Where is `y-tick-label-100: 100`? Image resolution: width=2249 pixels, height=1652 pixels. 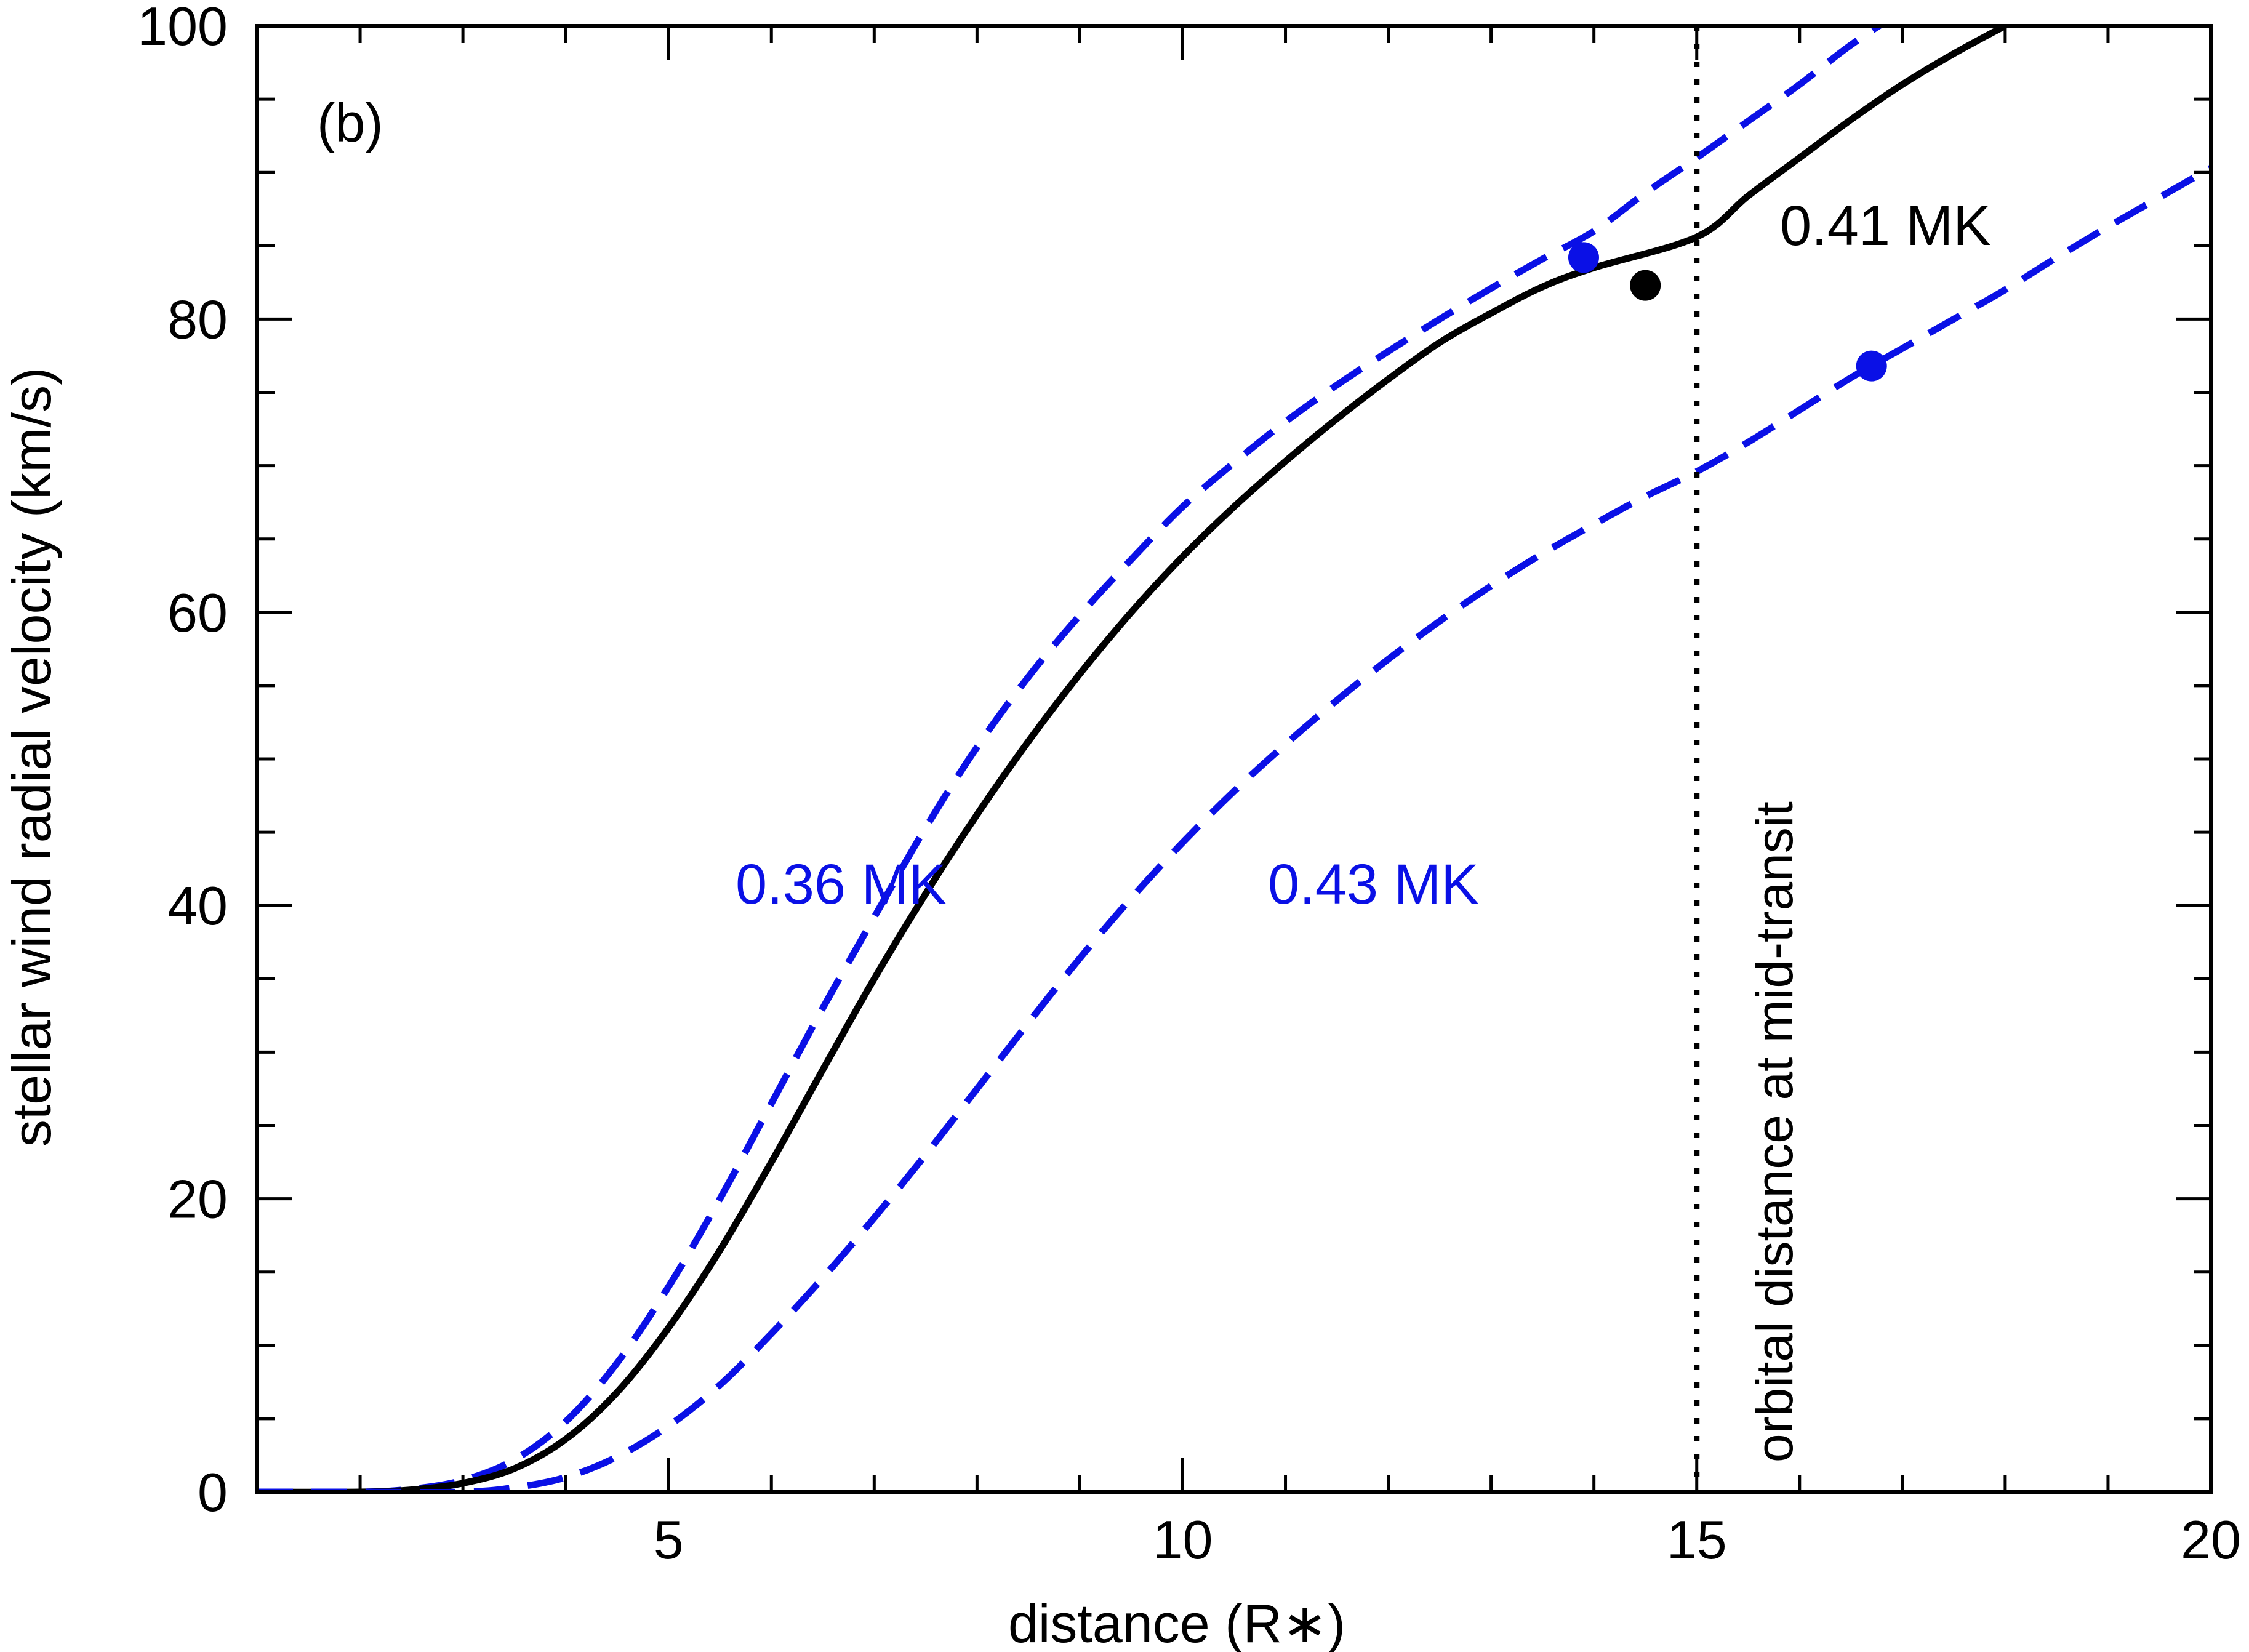 y-tick-label-100: 100 is located at coordinates (182, 28).